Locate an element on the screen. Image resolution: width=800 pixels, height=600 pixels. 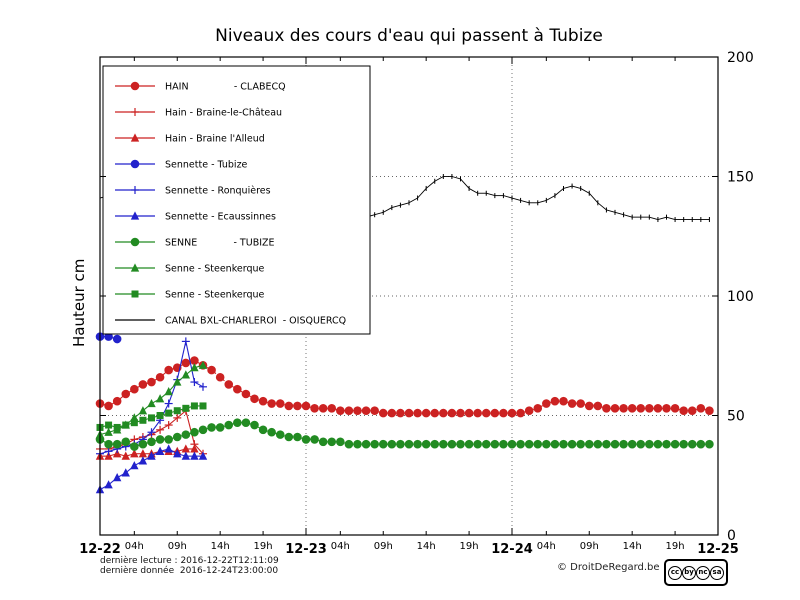
cc-icon: cc is located at coordinates (675, 572).